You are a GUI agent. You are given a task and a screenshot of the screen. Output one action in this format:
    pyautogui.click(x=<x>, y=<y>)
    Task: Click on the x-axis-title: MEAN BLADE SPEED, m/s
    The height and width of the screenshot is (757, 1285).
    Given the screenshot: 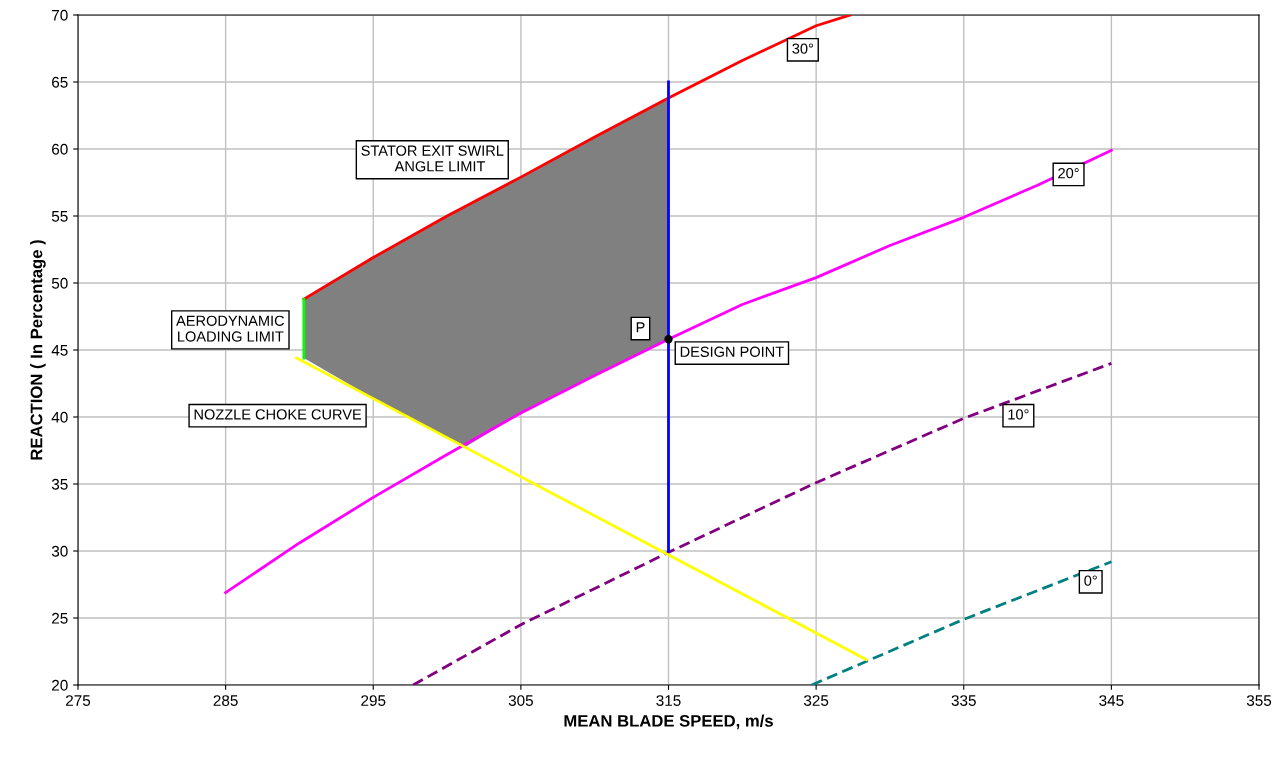 What is the action you would take?
    pyautogui.click(x=668, y=722)
    